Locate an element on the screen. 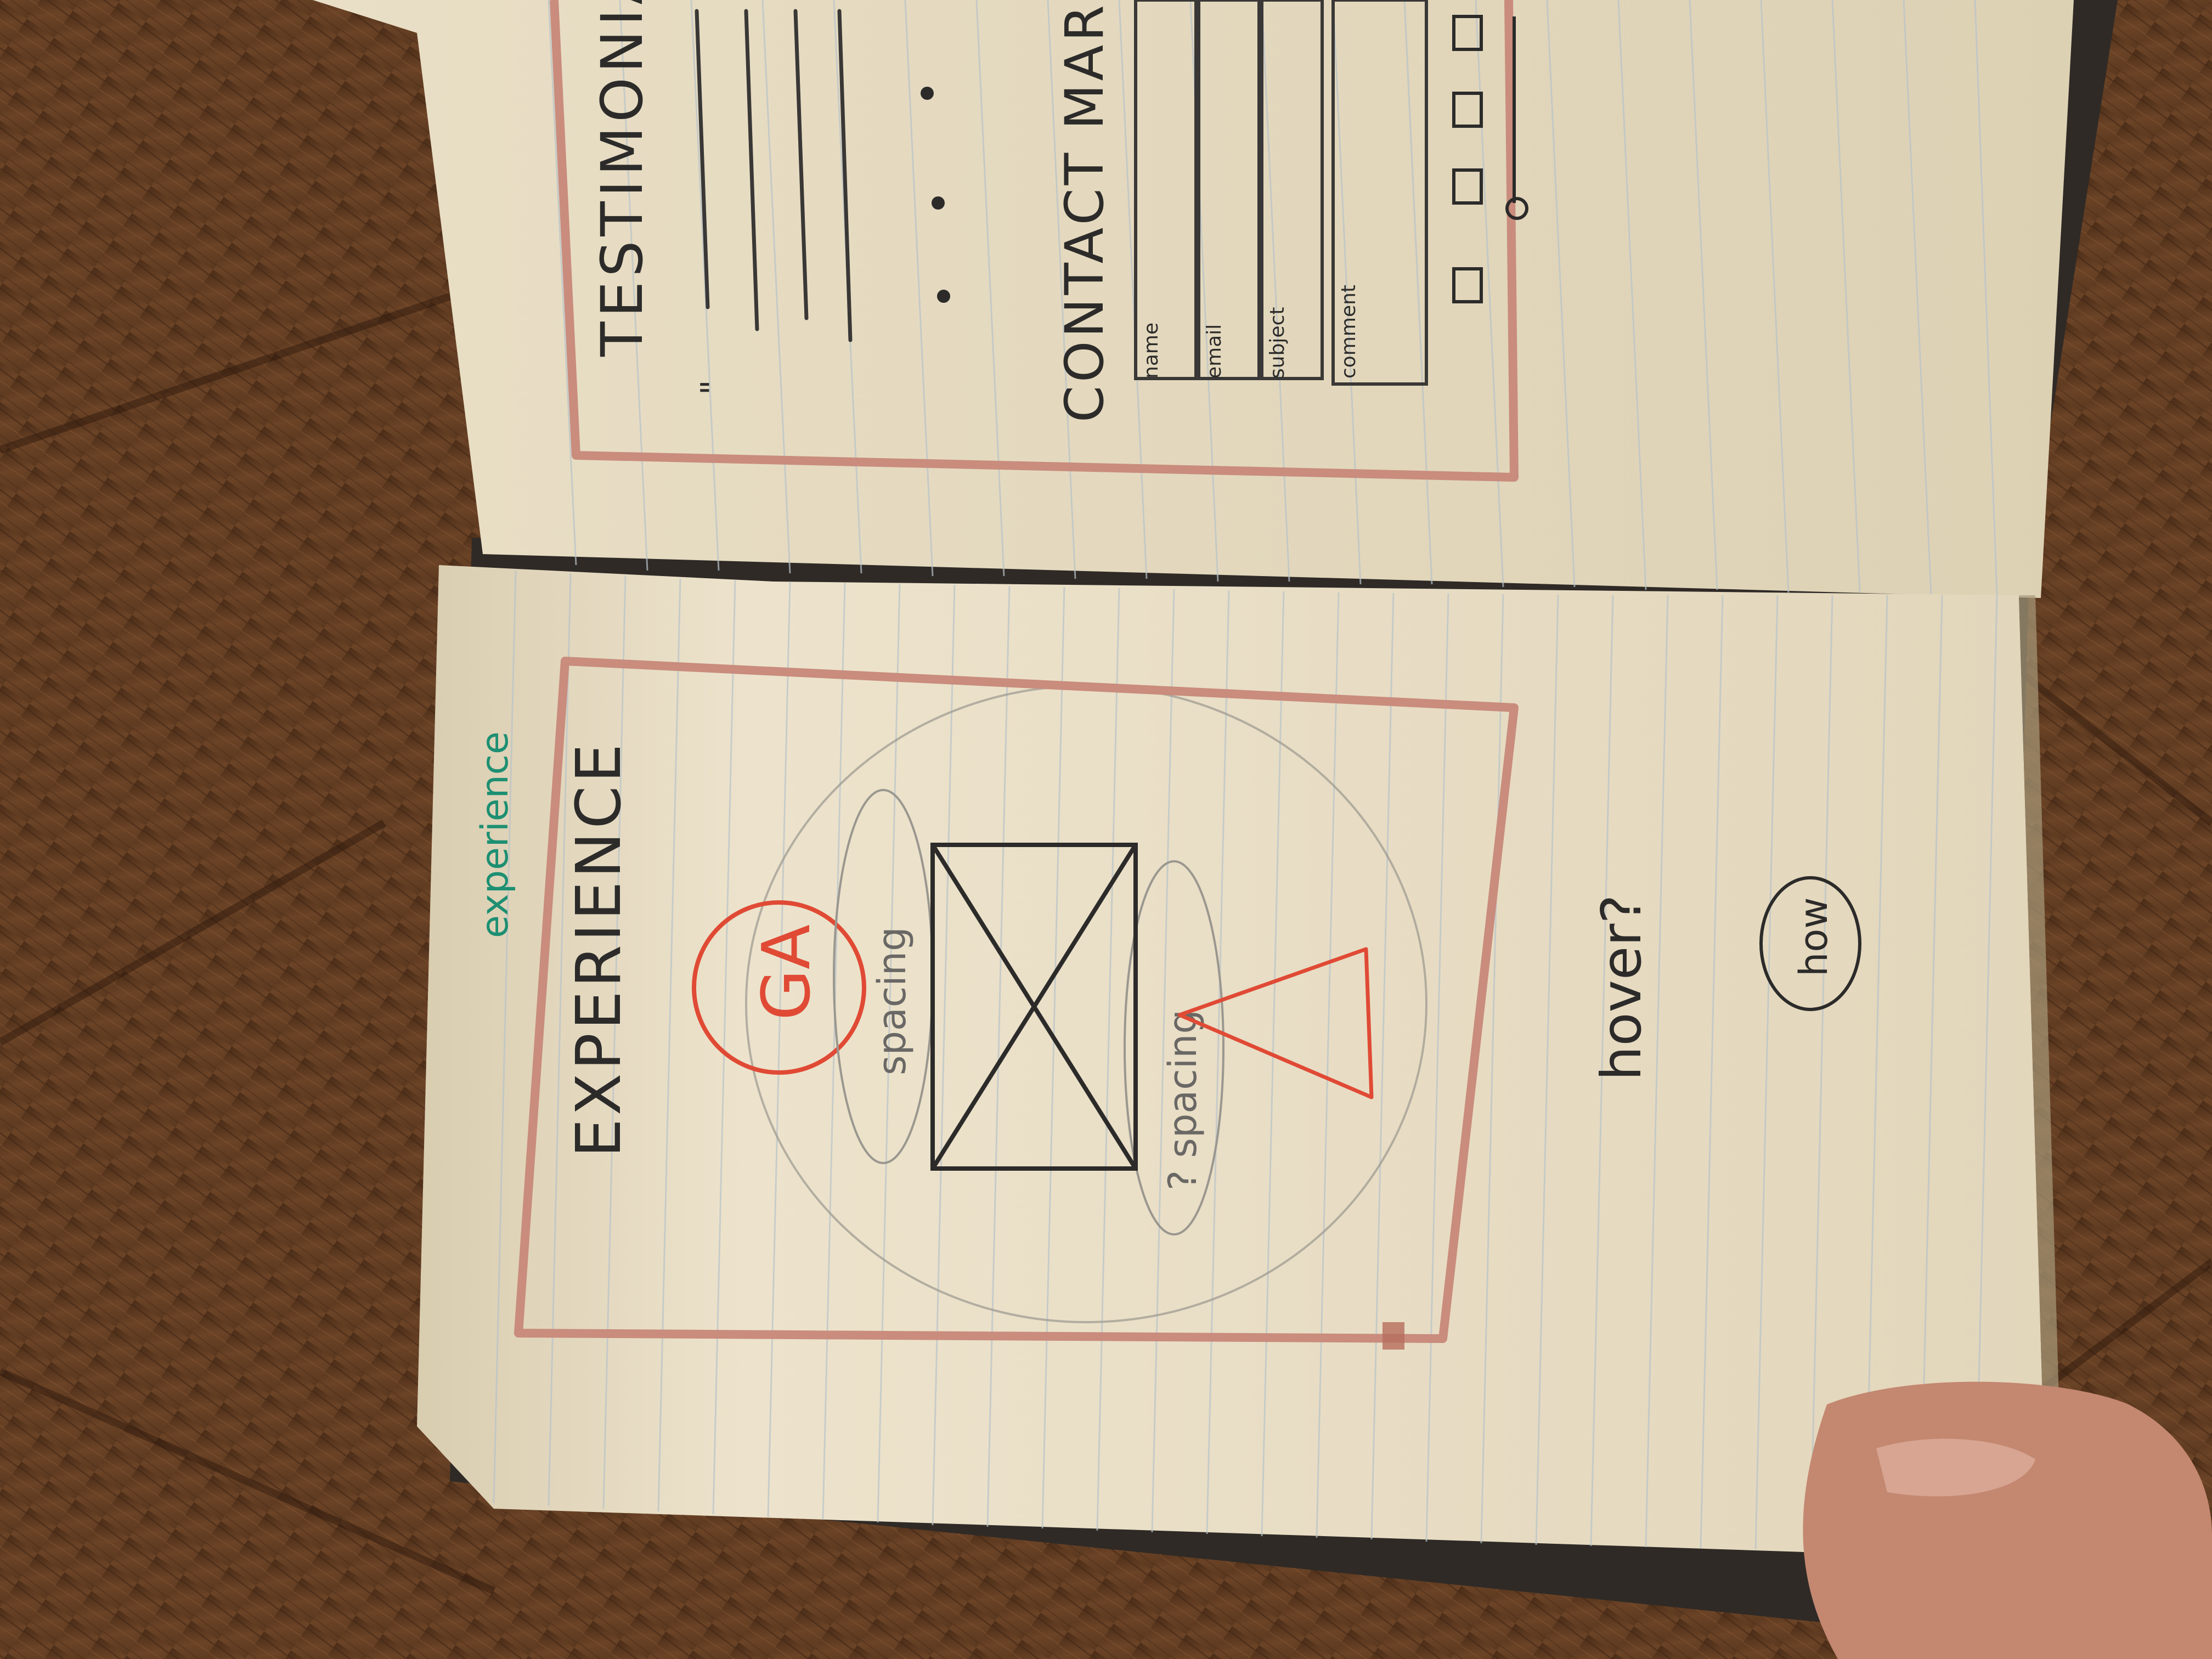 This screenshot has width=2212, height=1659. page-edge-shadow is located at coordinates (2041, 1063).